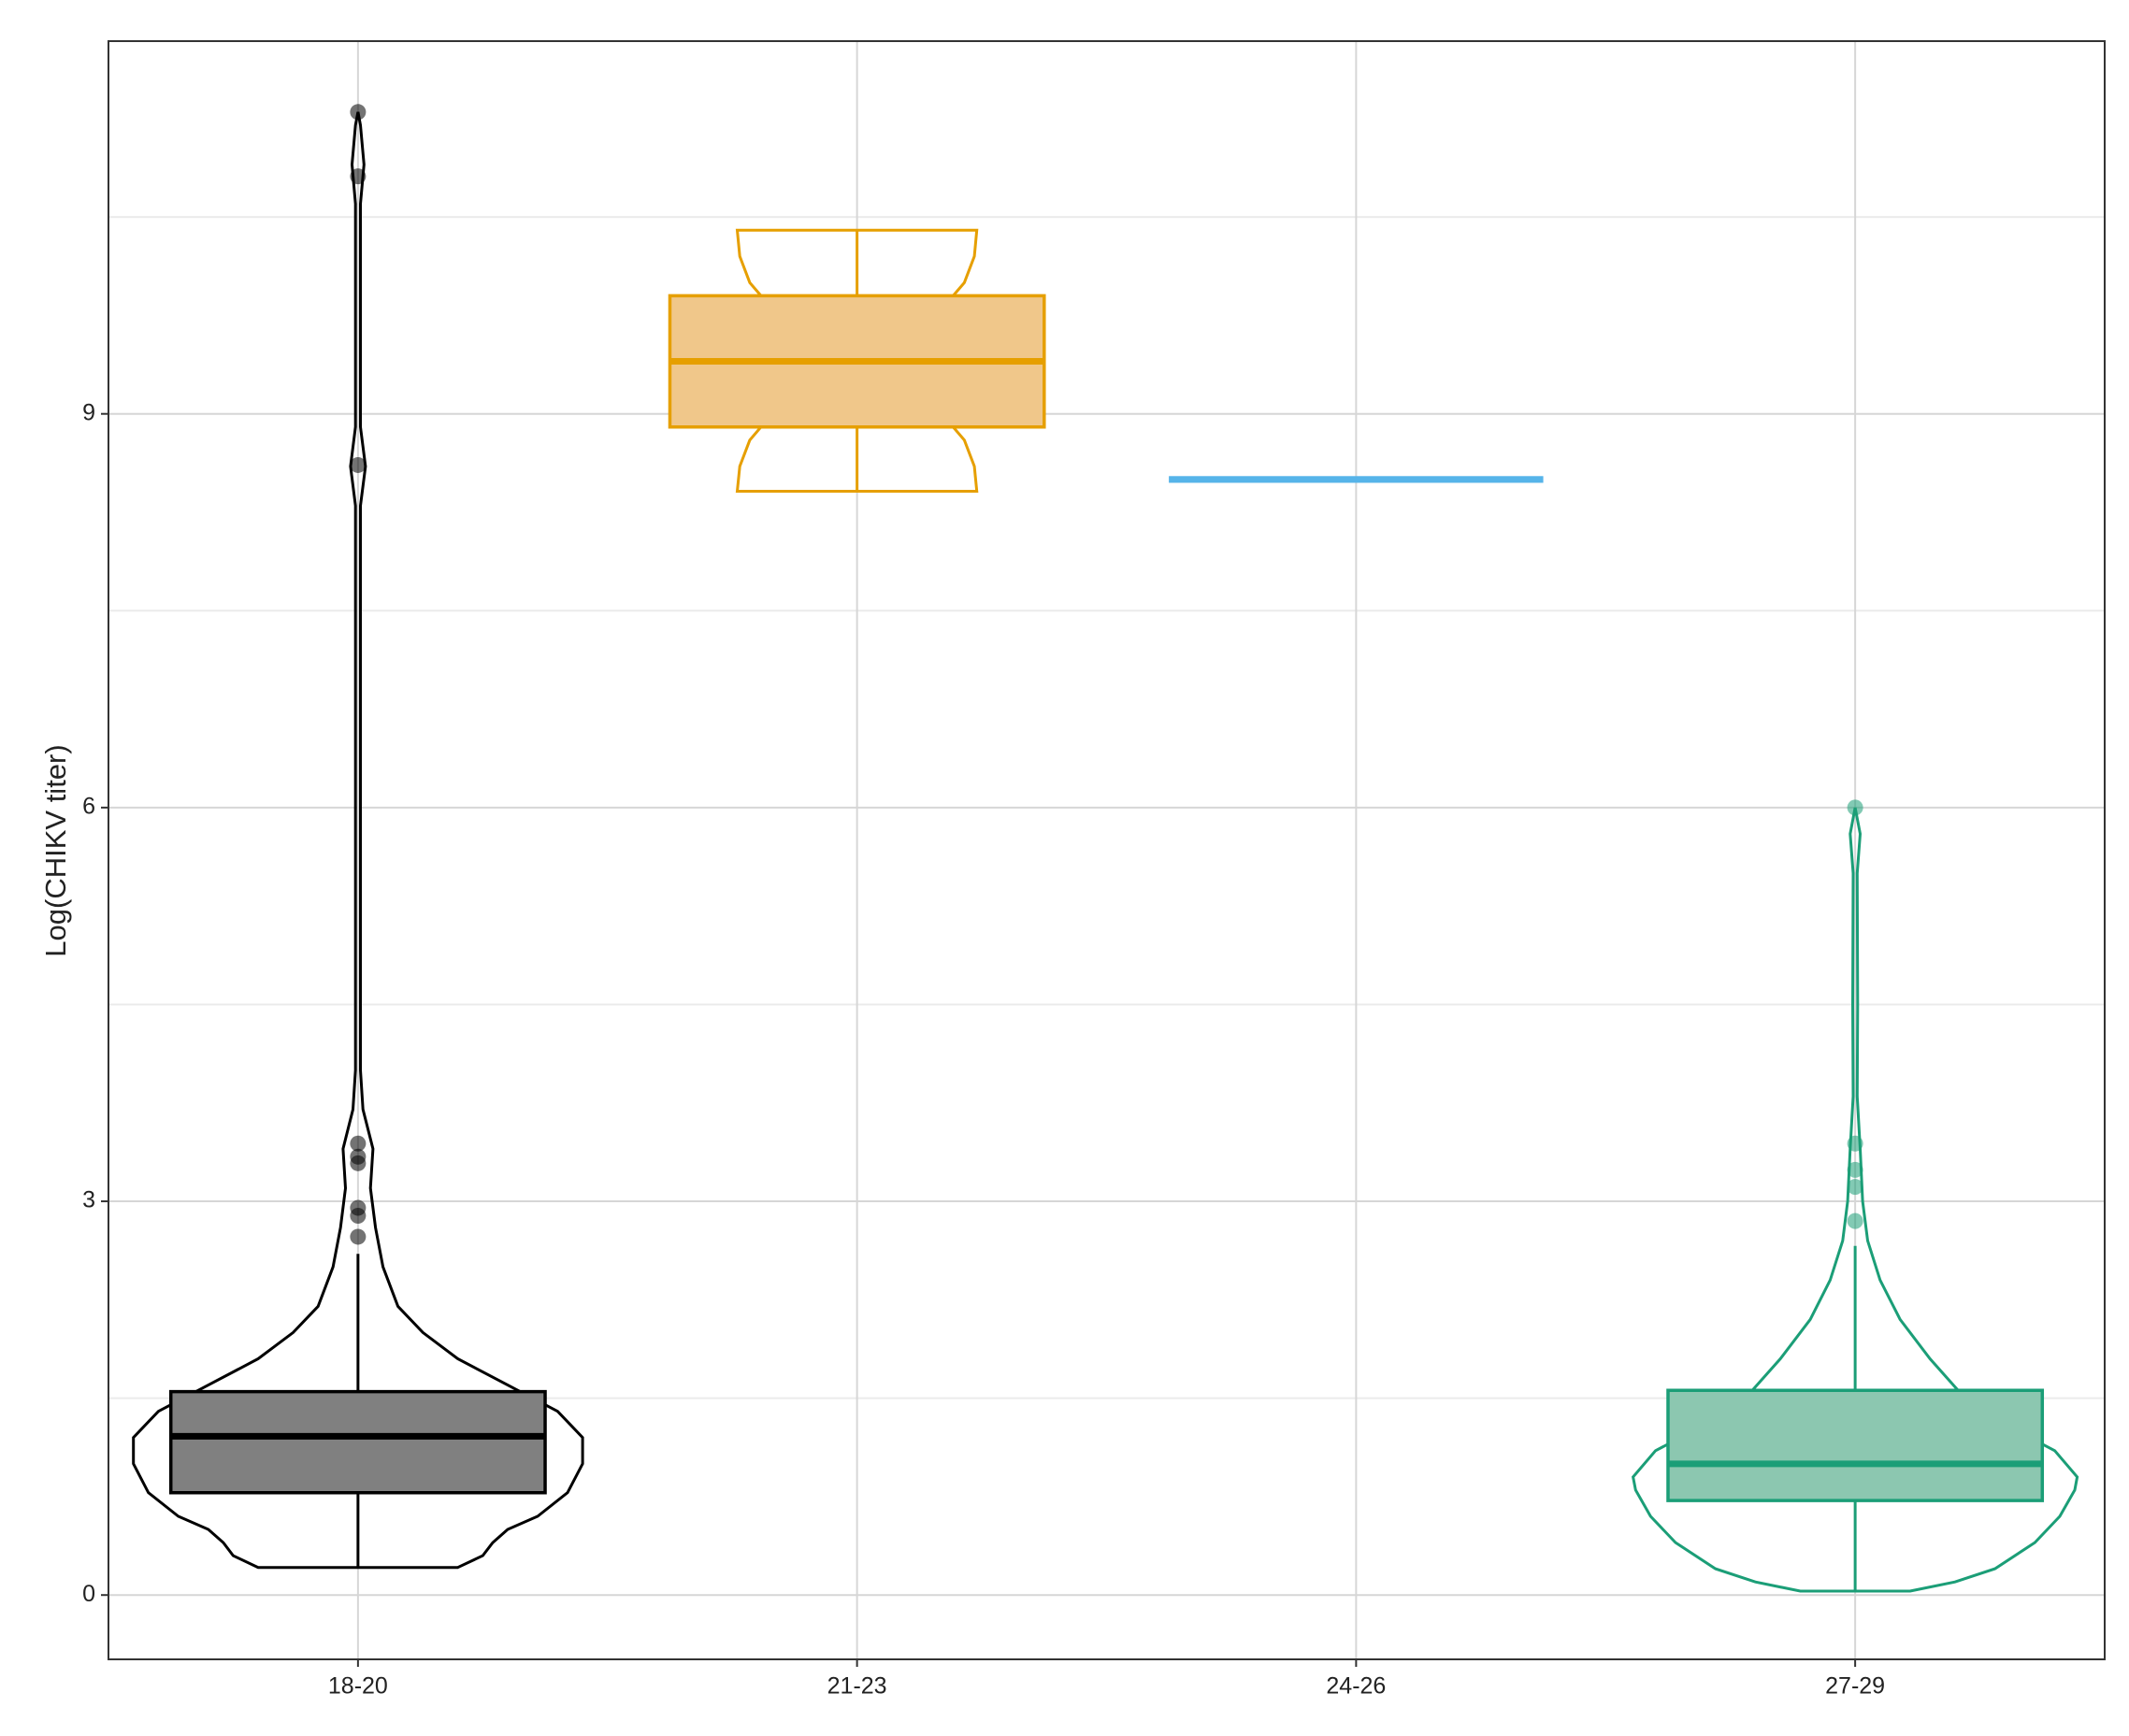 The image size is (2129, 1736). What do you see at coordinates (358, 1686) in the screenshot?
I see `x-tick-label: 18-20` at bounding box center [358, 1686].